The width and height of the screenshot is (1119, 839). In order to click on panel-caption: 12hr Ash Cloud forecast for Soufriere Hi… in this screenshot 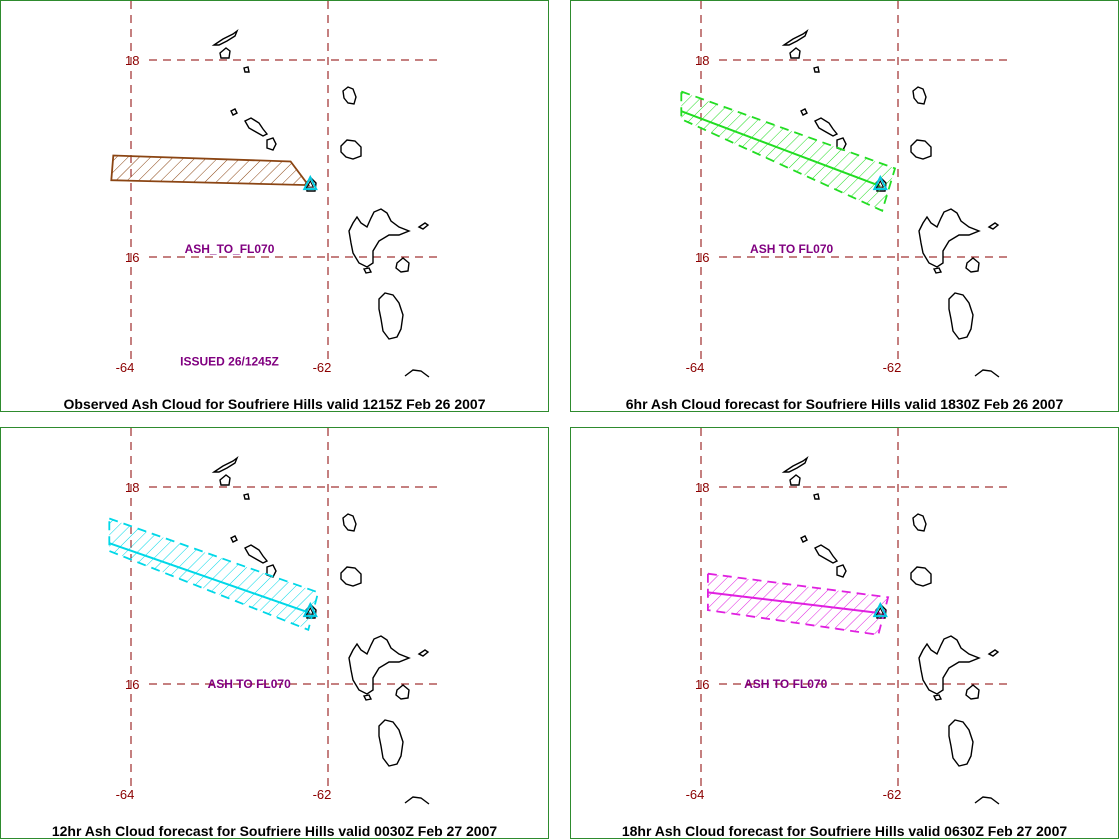, I will do `click(274, 831)`.